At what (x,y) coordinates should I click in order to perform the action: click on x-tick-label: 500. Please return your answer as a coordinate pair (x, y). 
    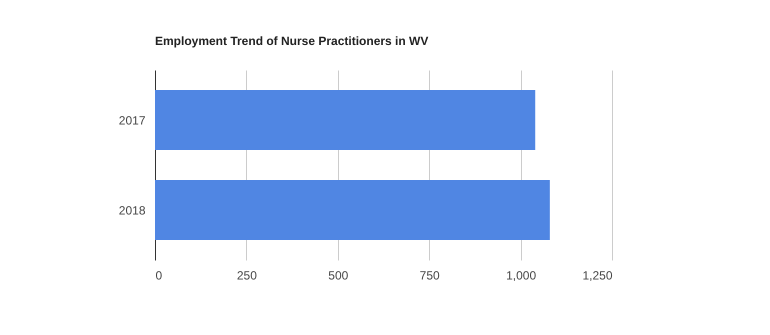
    Looking at the image, I should click on (338, 275).